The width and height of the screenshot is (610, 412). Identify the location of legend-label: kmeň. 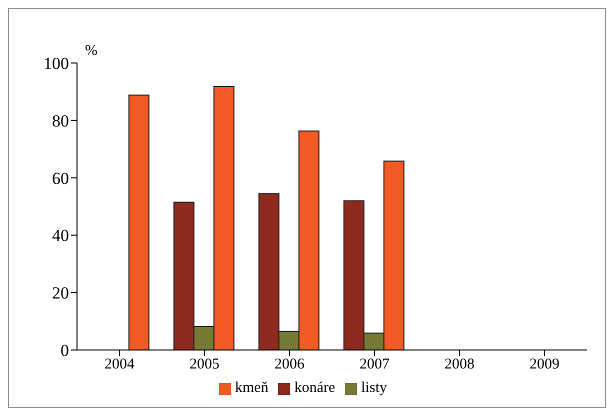
(251, 388).